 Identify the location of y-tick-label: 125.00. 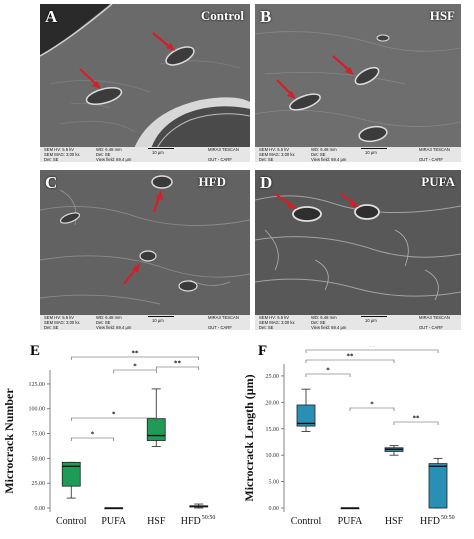
(37, 385).